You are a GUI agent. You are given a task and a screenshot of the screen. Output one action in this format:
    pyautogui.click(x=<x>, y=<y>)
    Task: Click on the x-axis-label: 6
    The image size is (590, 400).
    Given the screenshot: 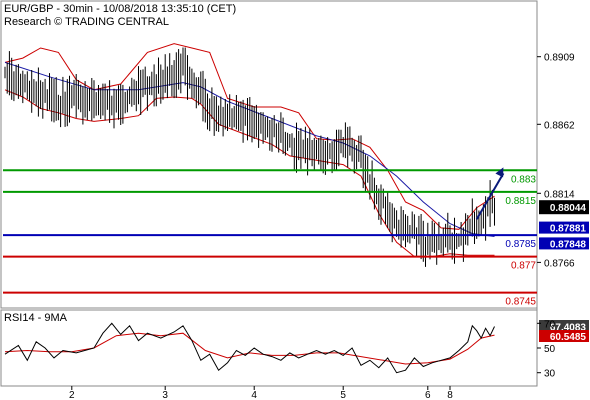 What is the action you would take?
    pyautogui.click(x=428, y=395)
    